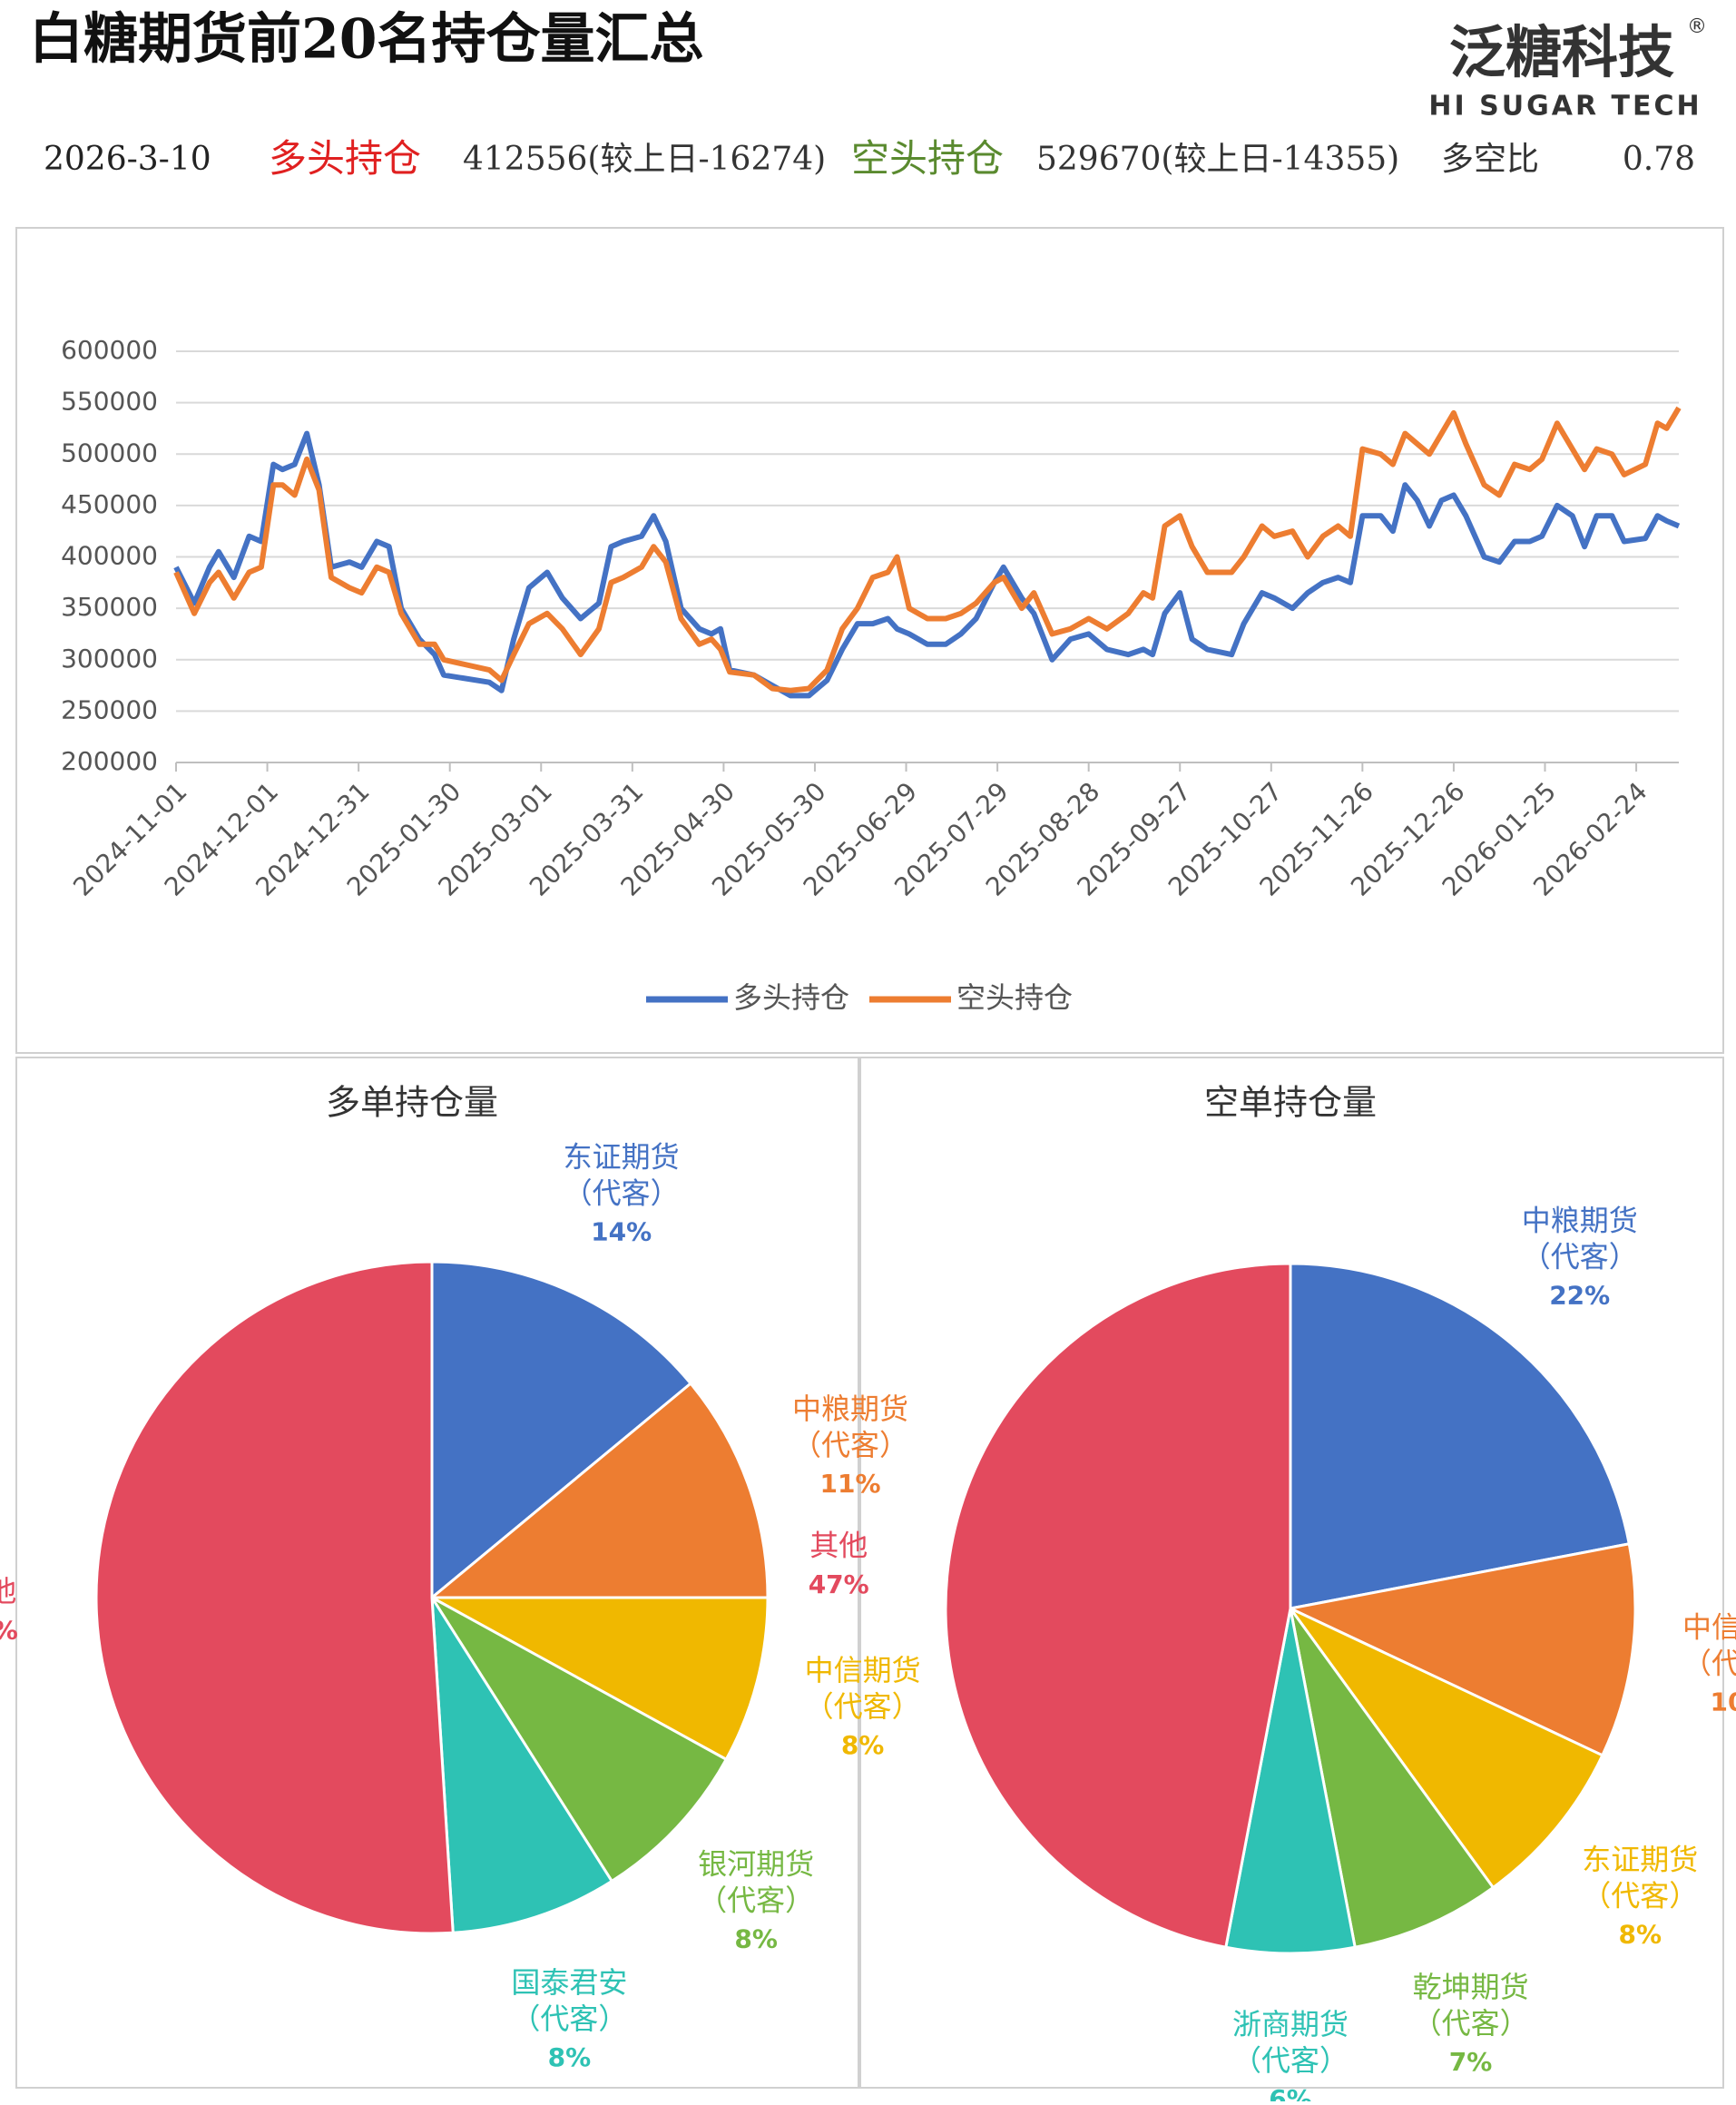 The height and width of the screenshot is (2105, 1736). What do you see at coordinates (927, 158) in the screenshot?
I see `short-label: 空头持仓` at bounding box center [927, 158].